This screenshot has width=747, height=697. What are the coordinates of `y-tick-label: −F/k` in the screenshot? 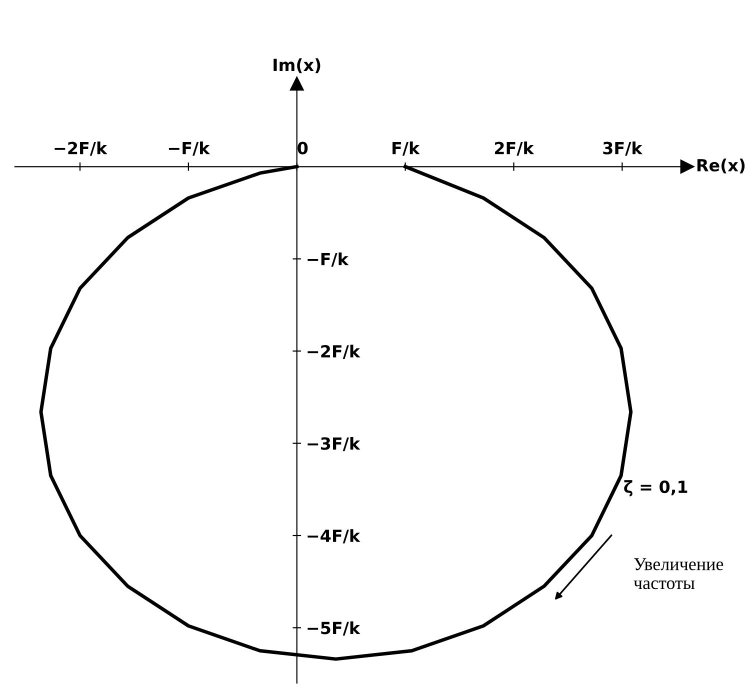 It's located at (328, 259).